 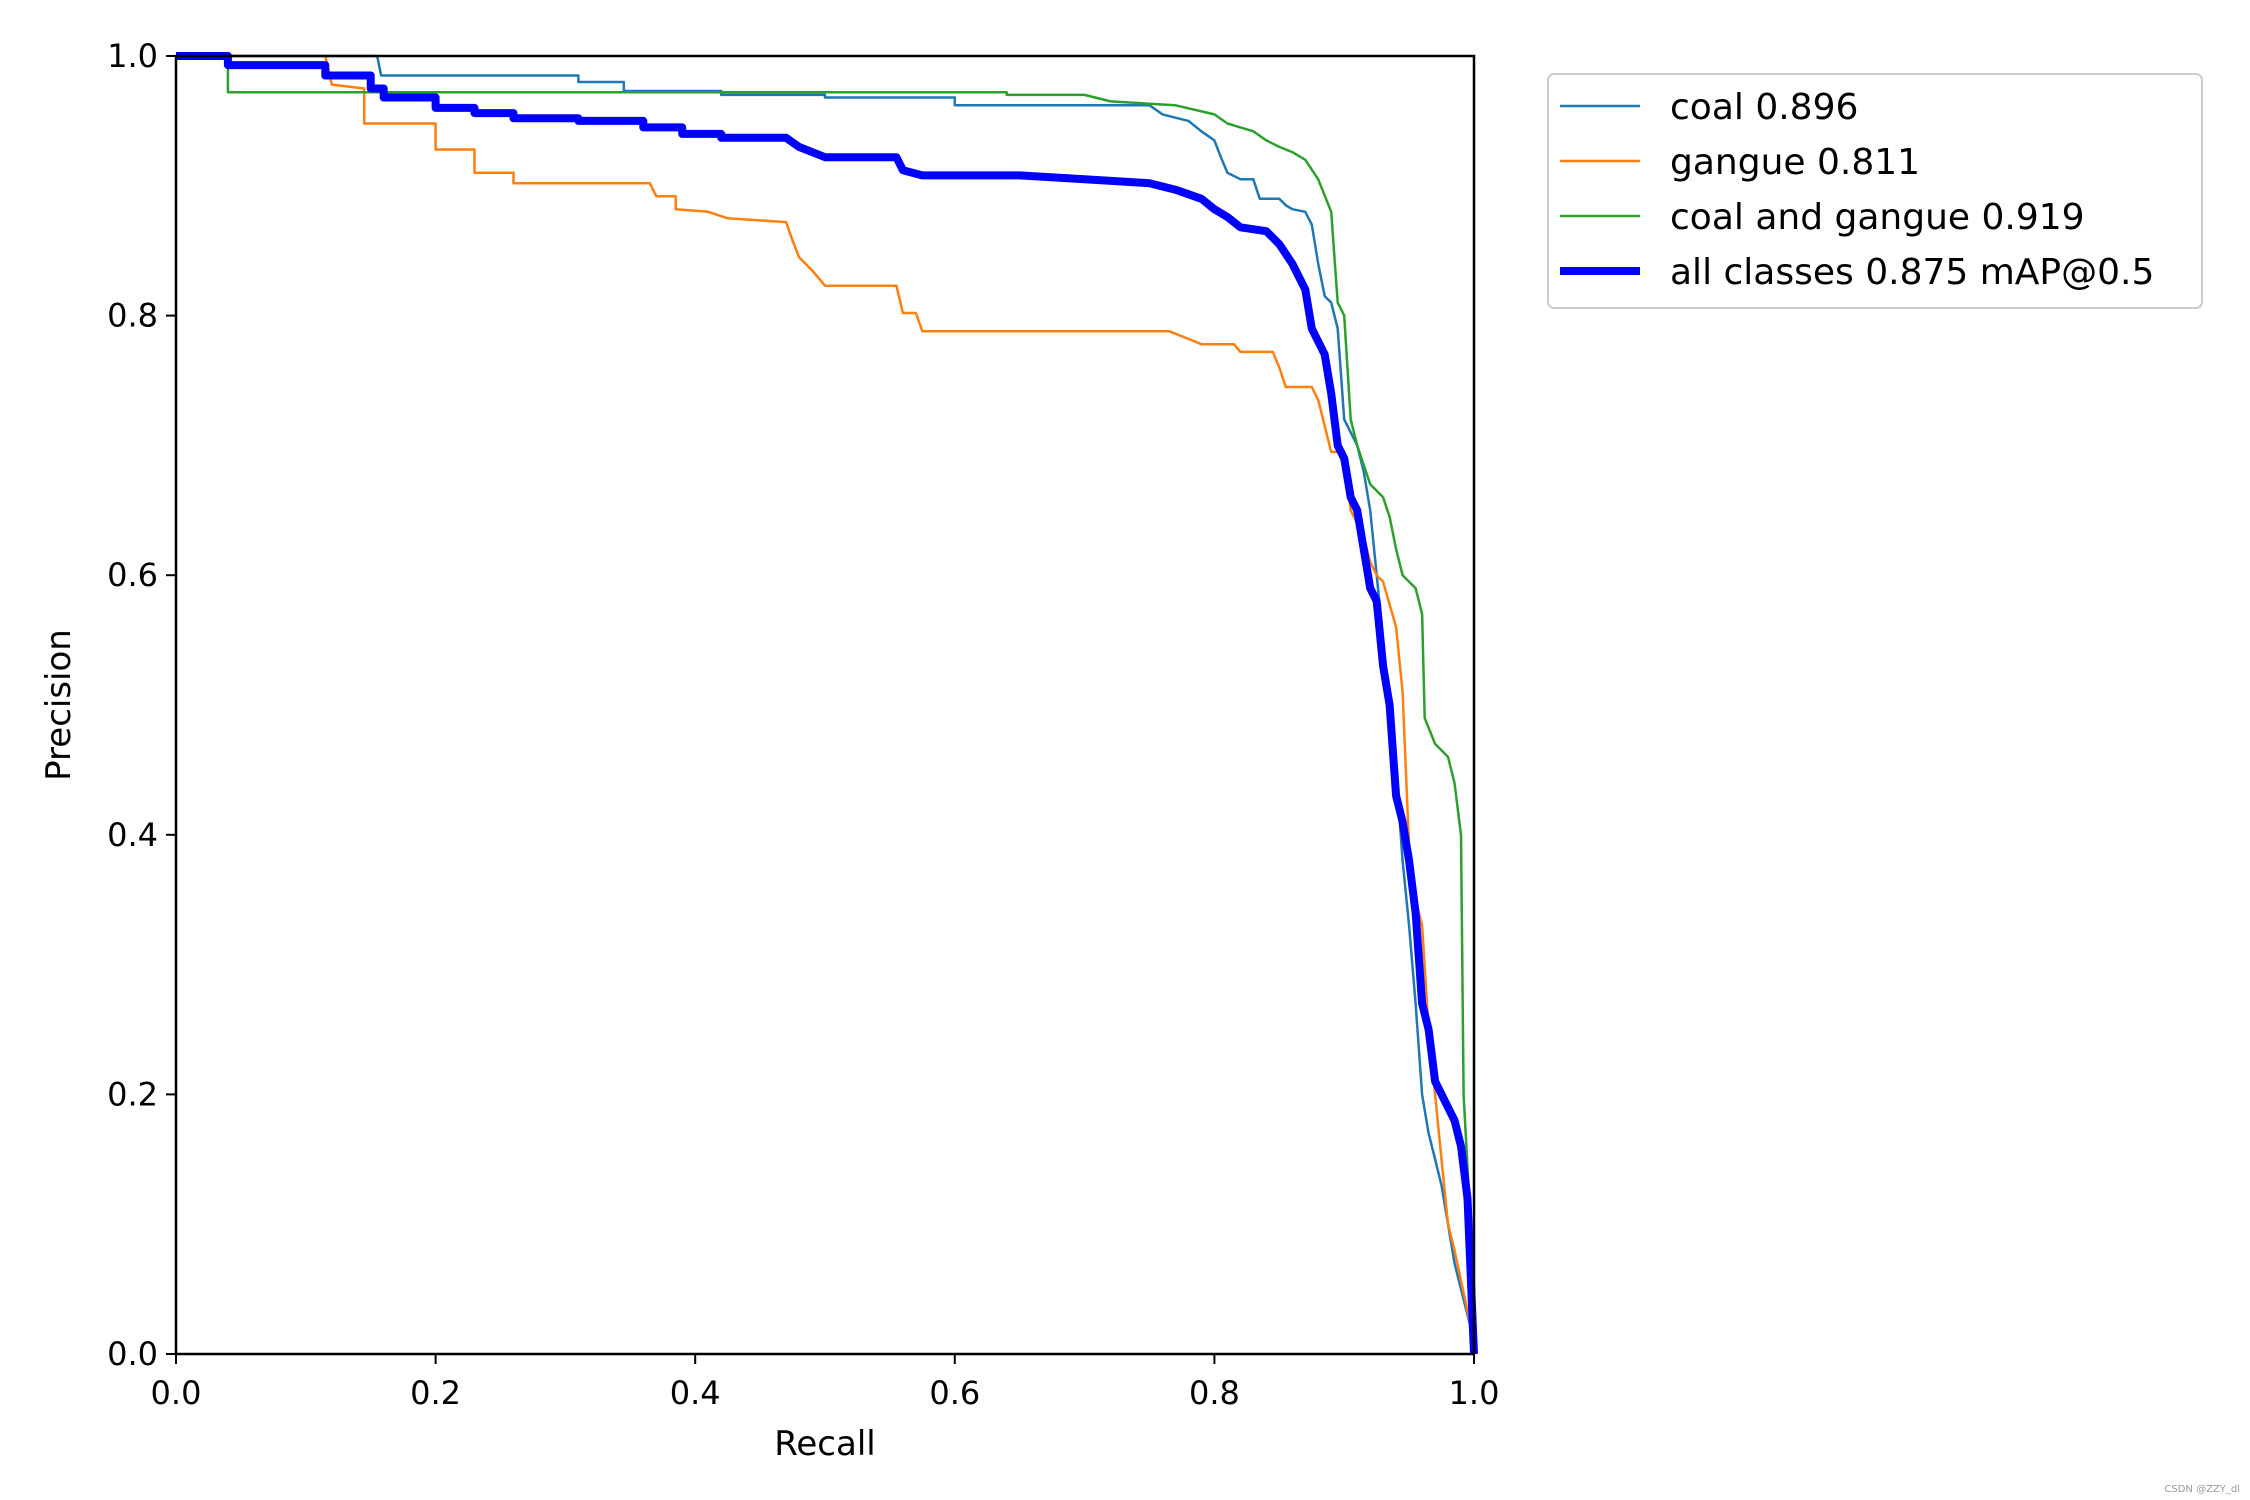 What do you see at coordinates (435, 1393) in the screenshot?
I see `x-tick-label-1: 0.2` at bounding box center [435, 1393].